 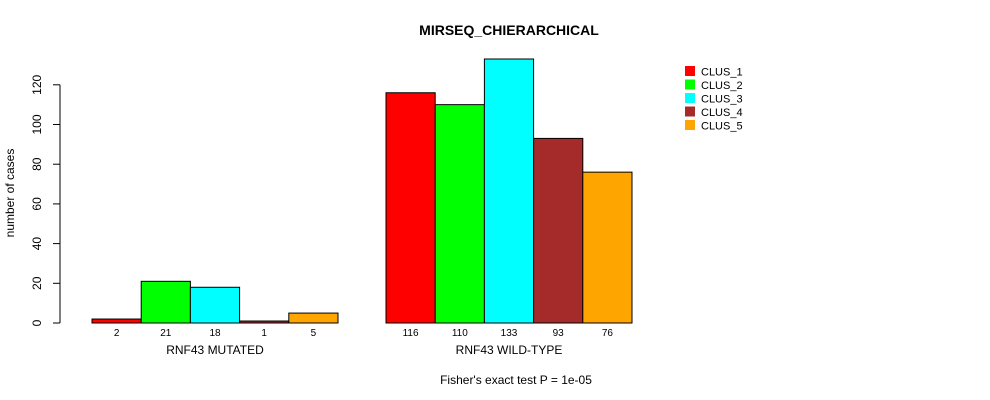 What do you see at coordinates (559, 333) in the screenshot?
I see `bar-count-label: 93` at bounding box center [559, 333].